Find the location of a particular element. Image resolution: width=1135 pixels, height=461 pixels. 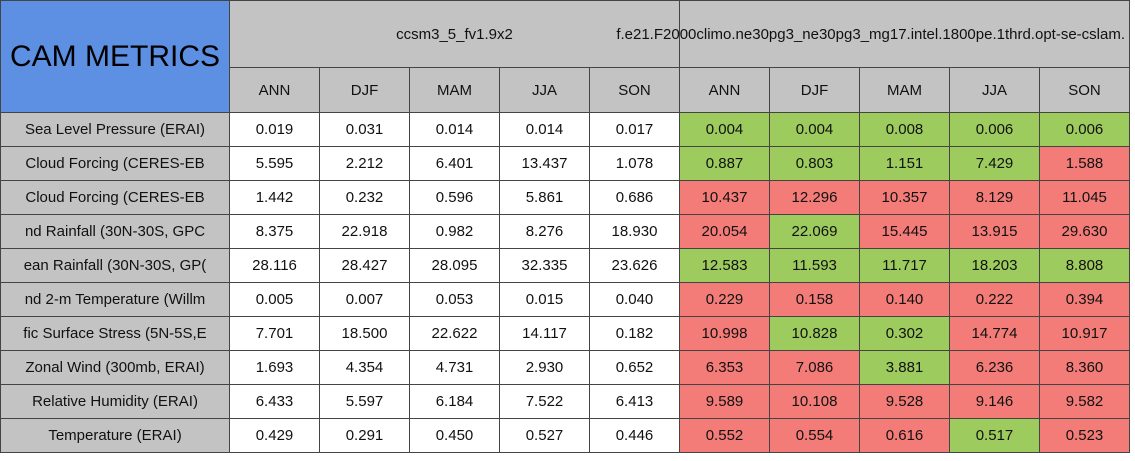

metric-value: 10.828 is located at coordinates (815, 334).